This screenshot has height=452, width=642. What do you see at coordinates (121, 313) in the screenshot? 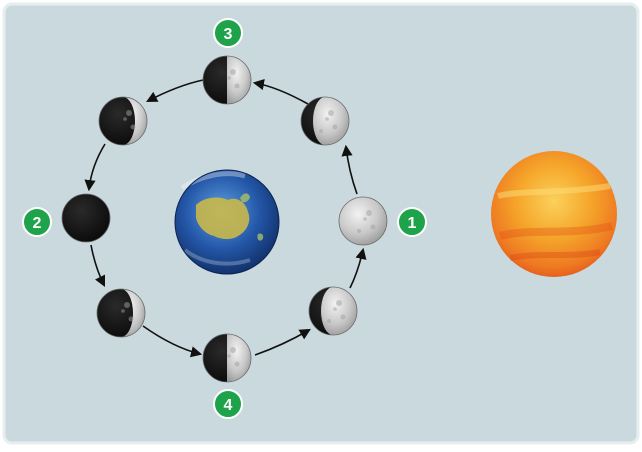
I see `moon-position-bottom-left-icon` at bounding box center [121, 313].